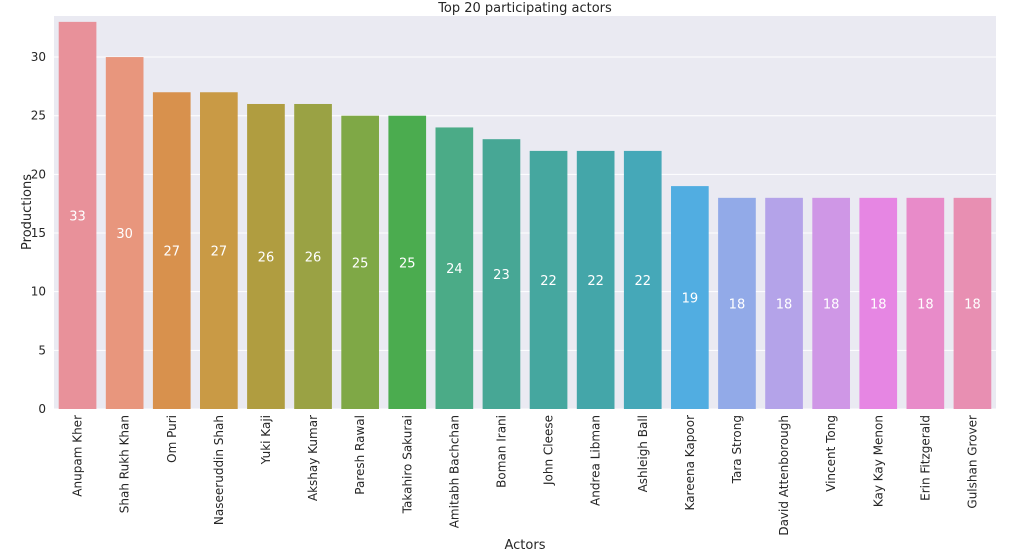  Describe the element at coordinates (42, 350) in the screenshot. I see `y-tick-label: 5` at that location.